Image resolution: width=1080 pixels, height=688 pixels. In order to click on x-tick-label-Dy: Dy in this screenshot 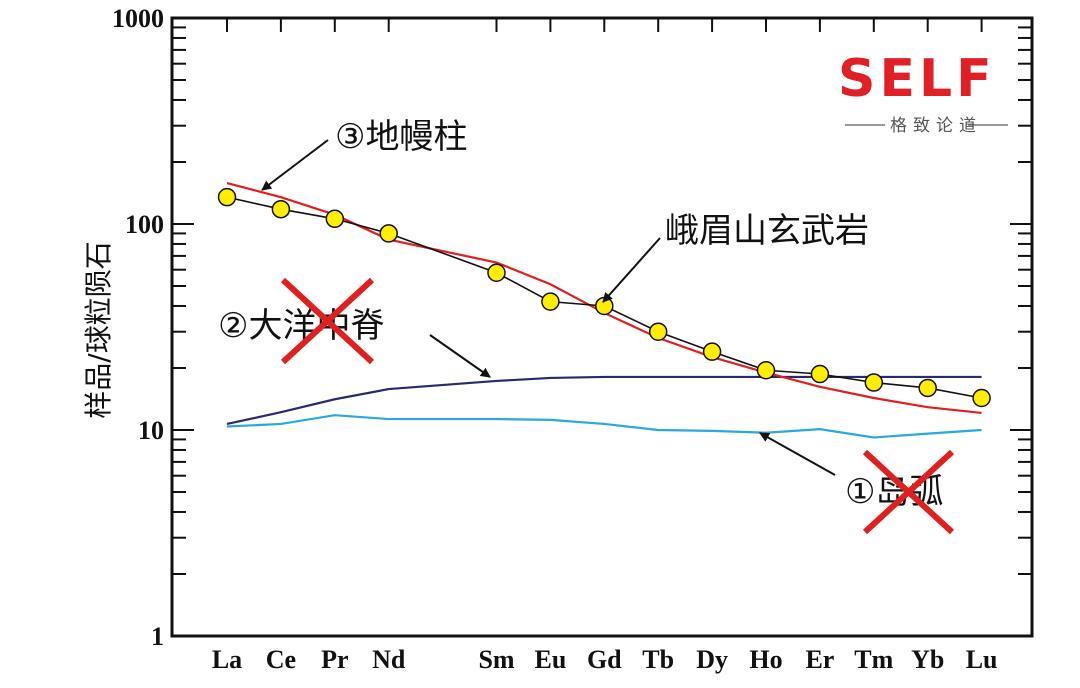, I will do `click(712, 659)`.